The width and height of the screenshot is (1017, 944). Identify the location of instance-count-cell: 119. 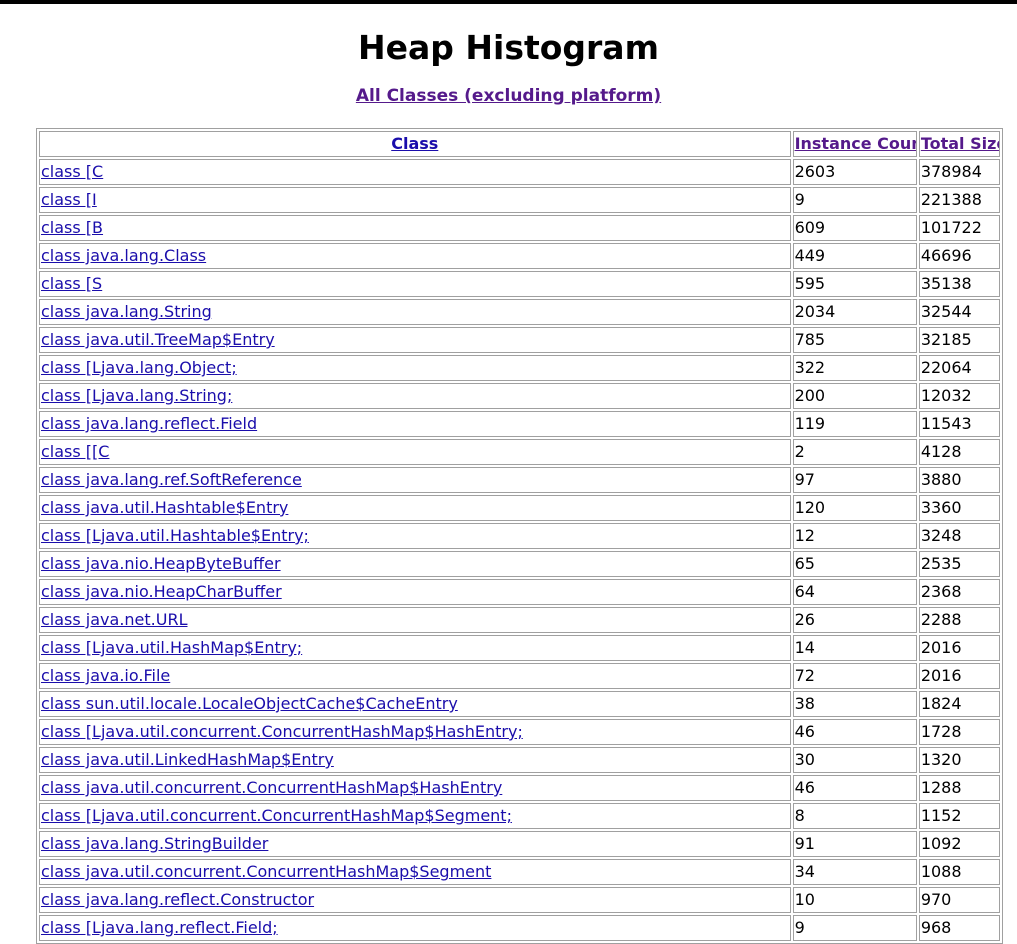
(854, 424).